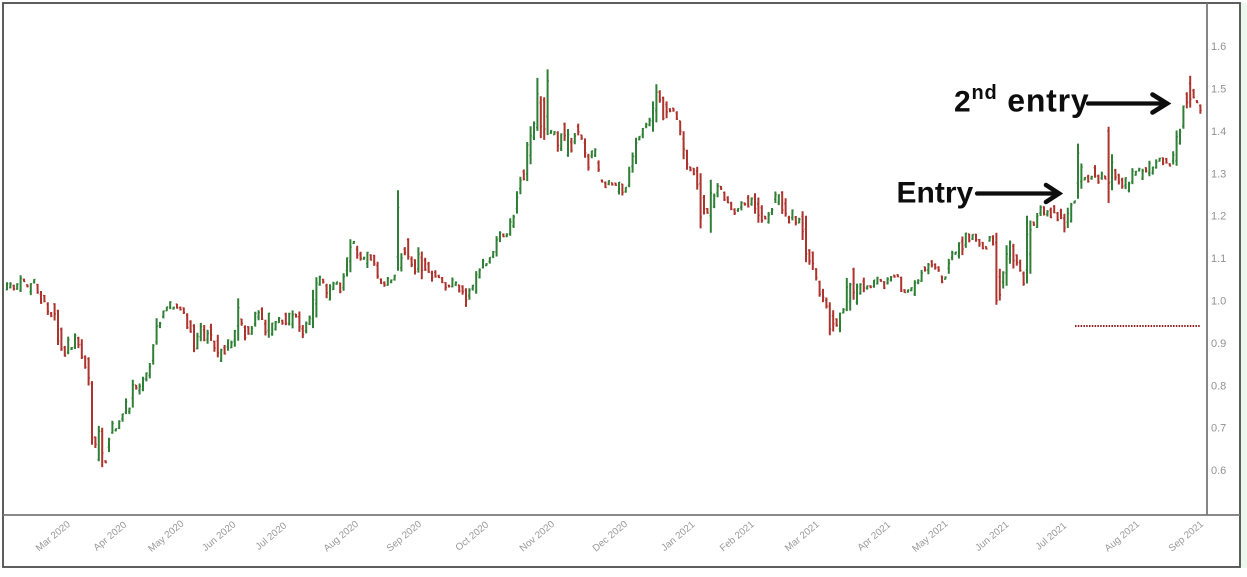  Describe the element at coordinates (1218, 471) in the screenshot. I see `svg-text: 0.6` at that location.